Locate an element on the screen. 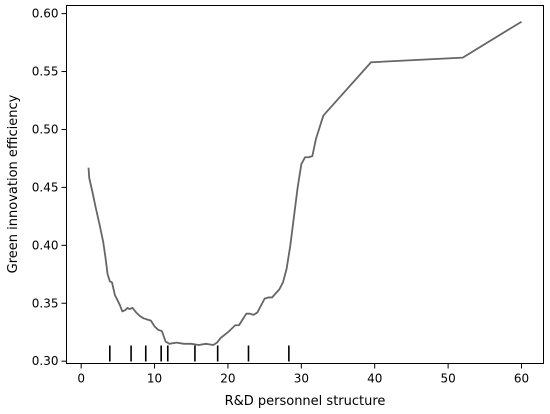  x-tick-label: 20 is located at coordinates (227, 379).